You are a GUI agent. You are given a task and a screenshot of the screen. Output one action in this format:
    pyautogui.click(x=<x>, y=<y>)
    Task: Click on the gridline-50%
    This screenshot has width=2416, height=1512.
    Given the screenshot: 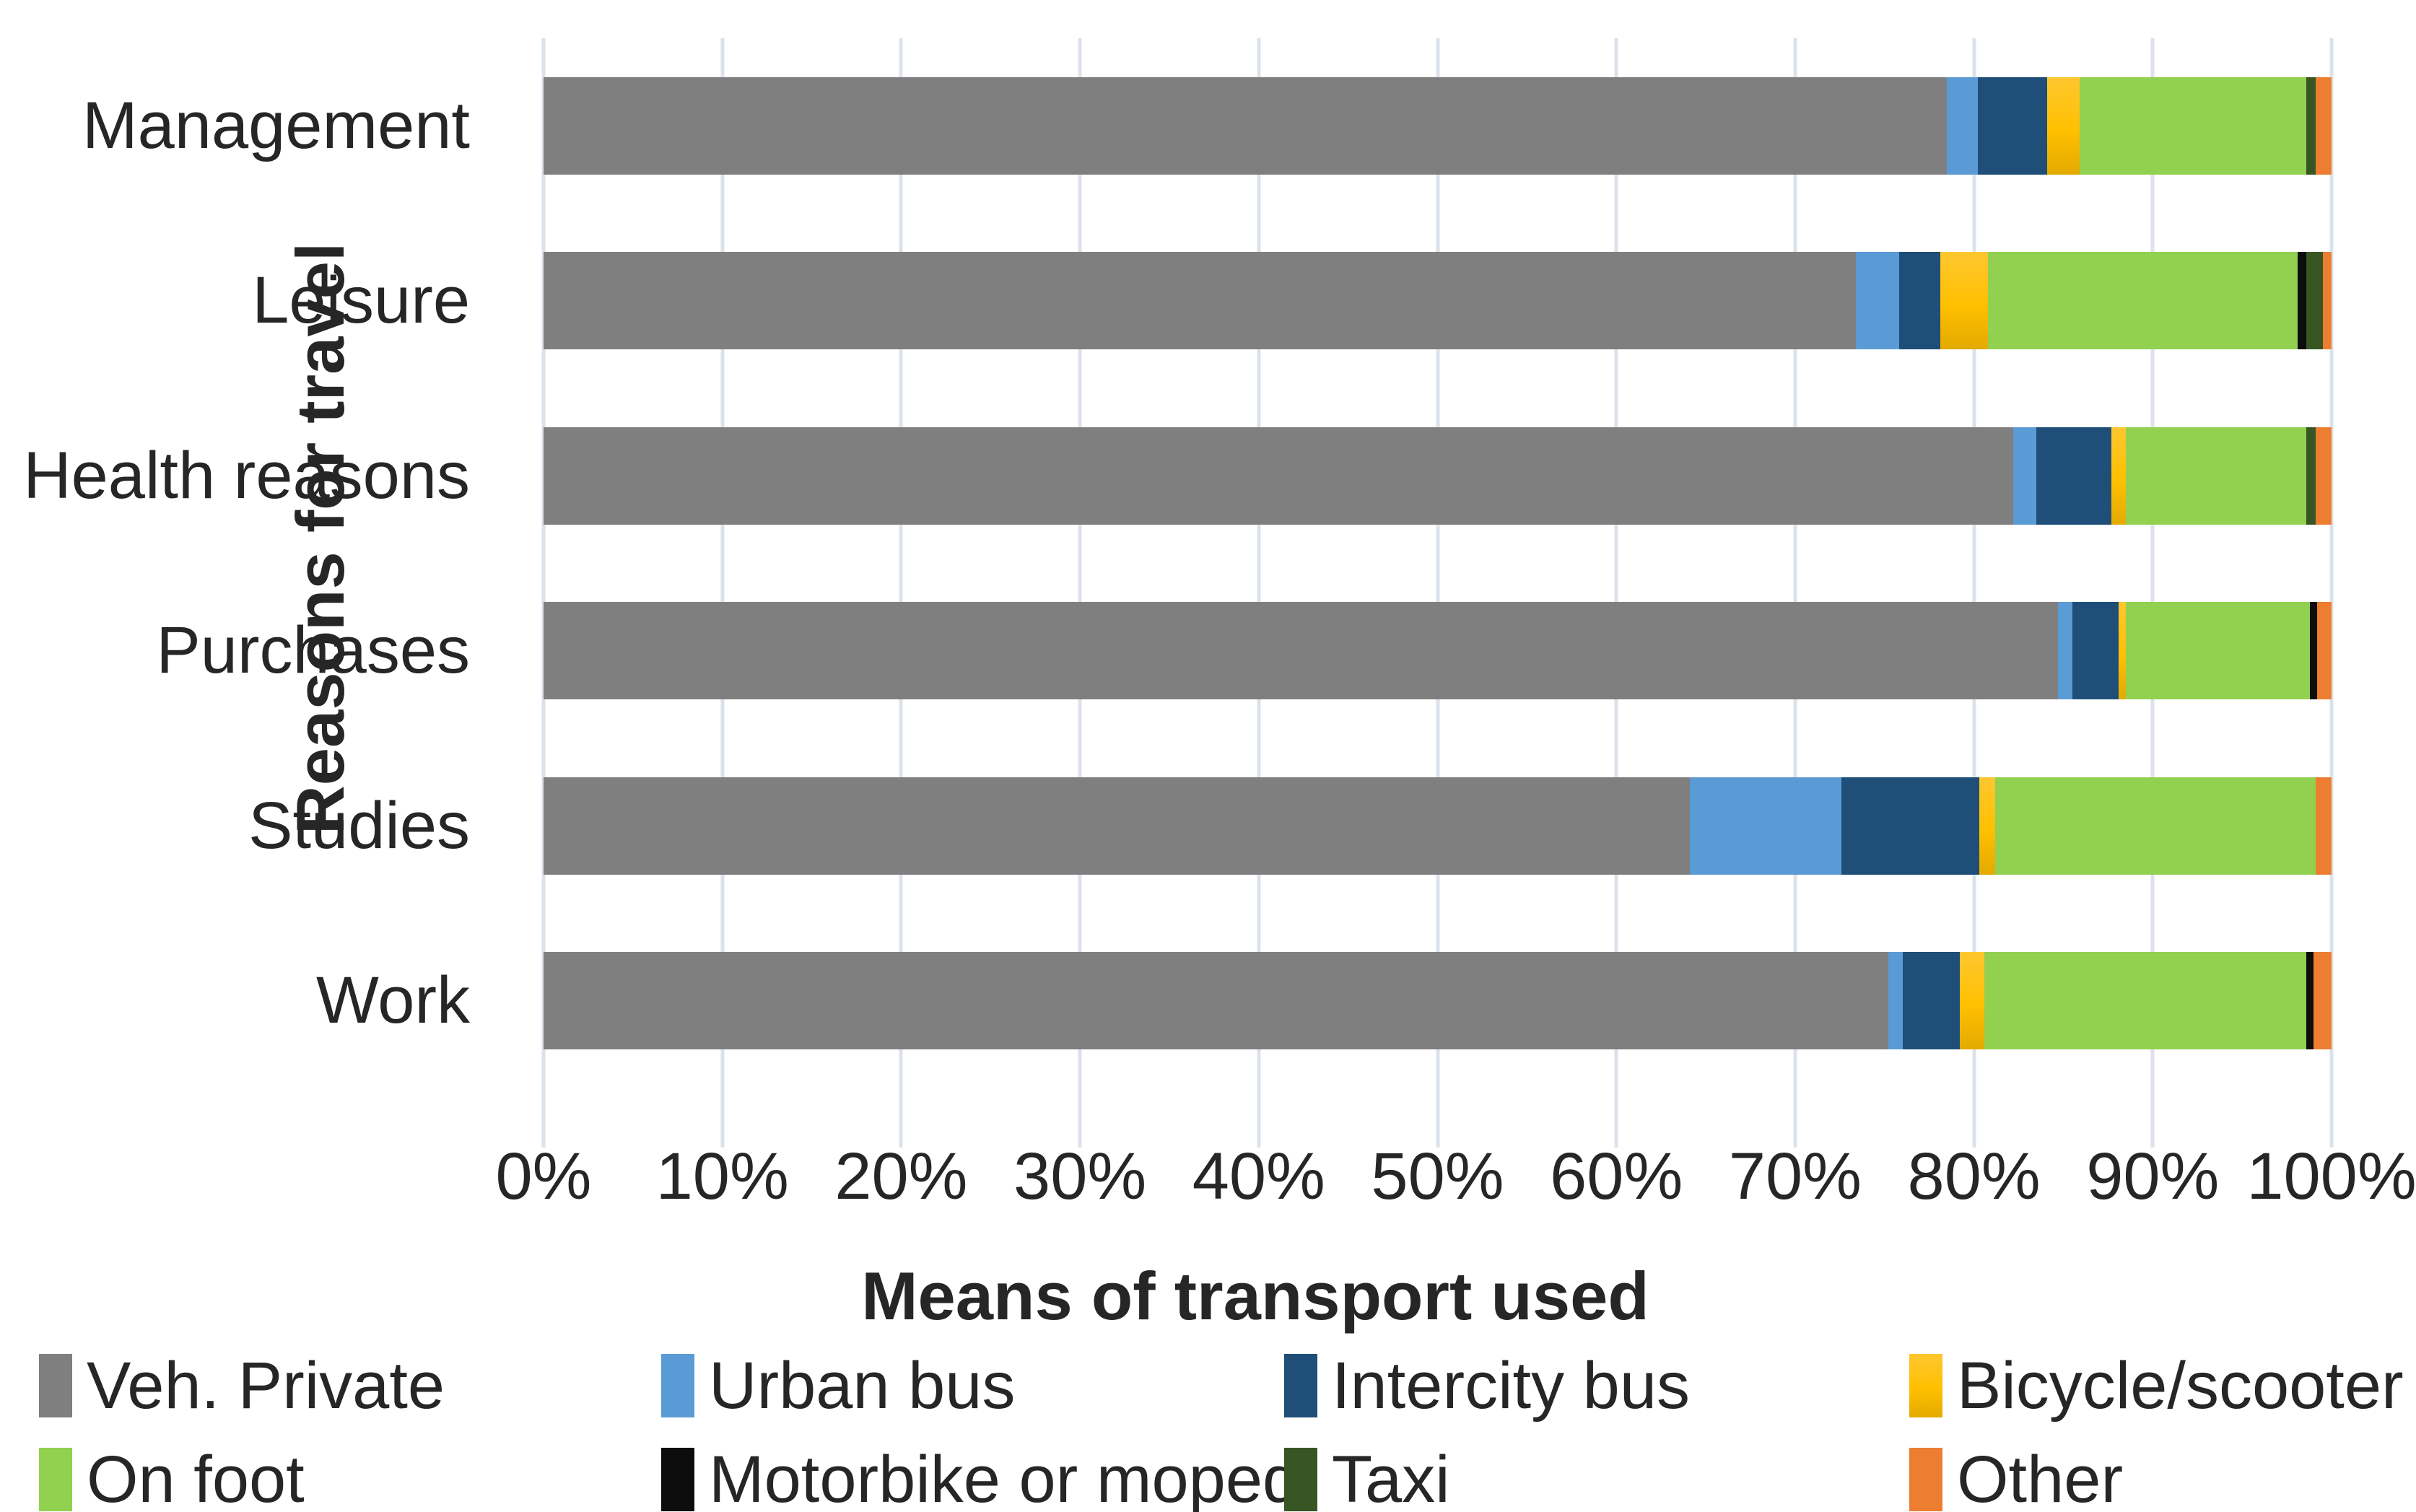 What is the action you would take?
    pyautogui.click(x=1437, y=593)
    